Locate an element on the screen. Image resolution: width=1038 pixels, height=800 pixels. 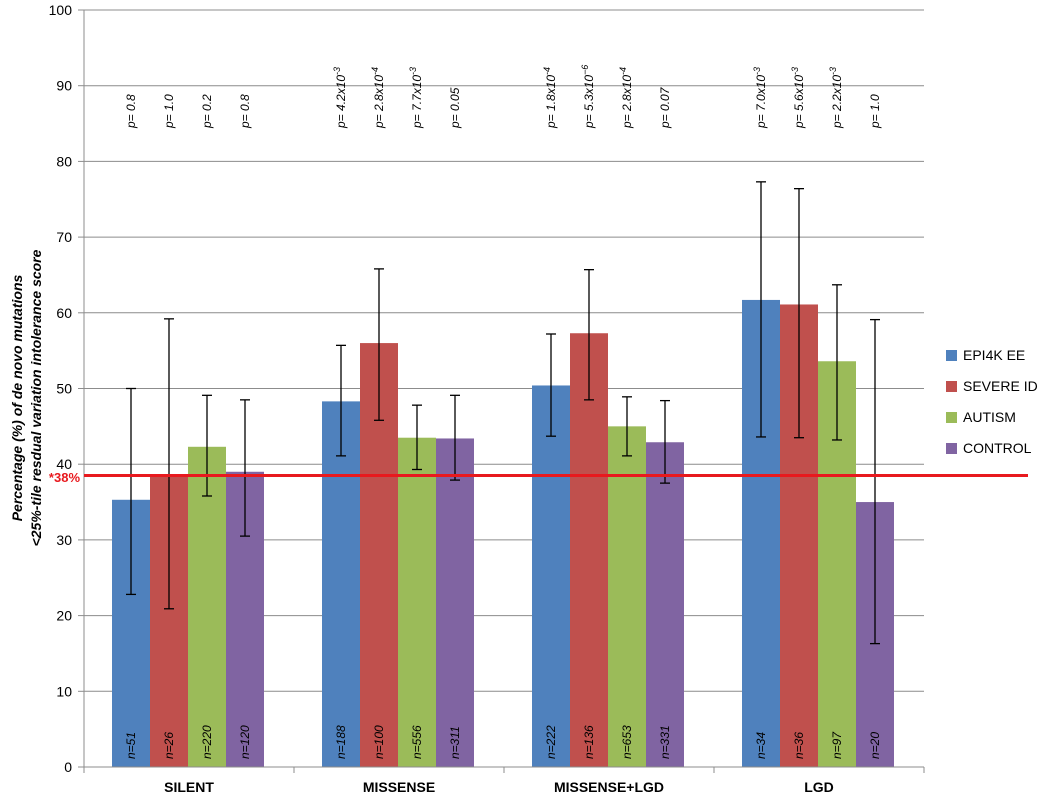
y-tick-label: 100 is located at coordinates (61, 10).